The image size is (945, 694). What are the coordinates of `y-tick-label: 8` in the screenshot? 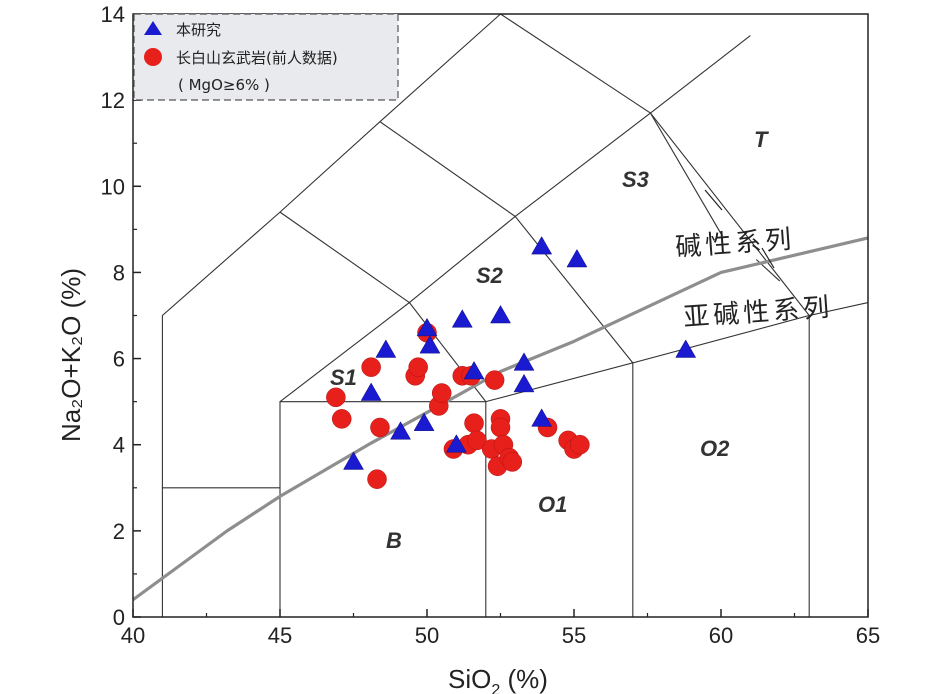 It's located at (119, 272).